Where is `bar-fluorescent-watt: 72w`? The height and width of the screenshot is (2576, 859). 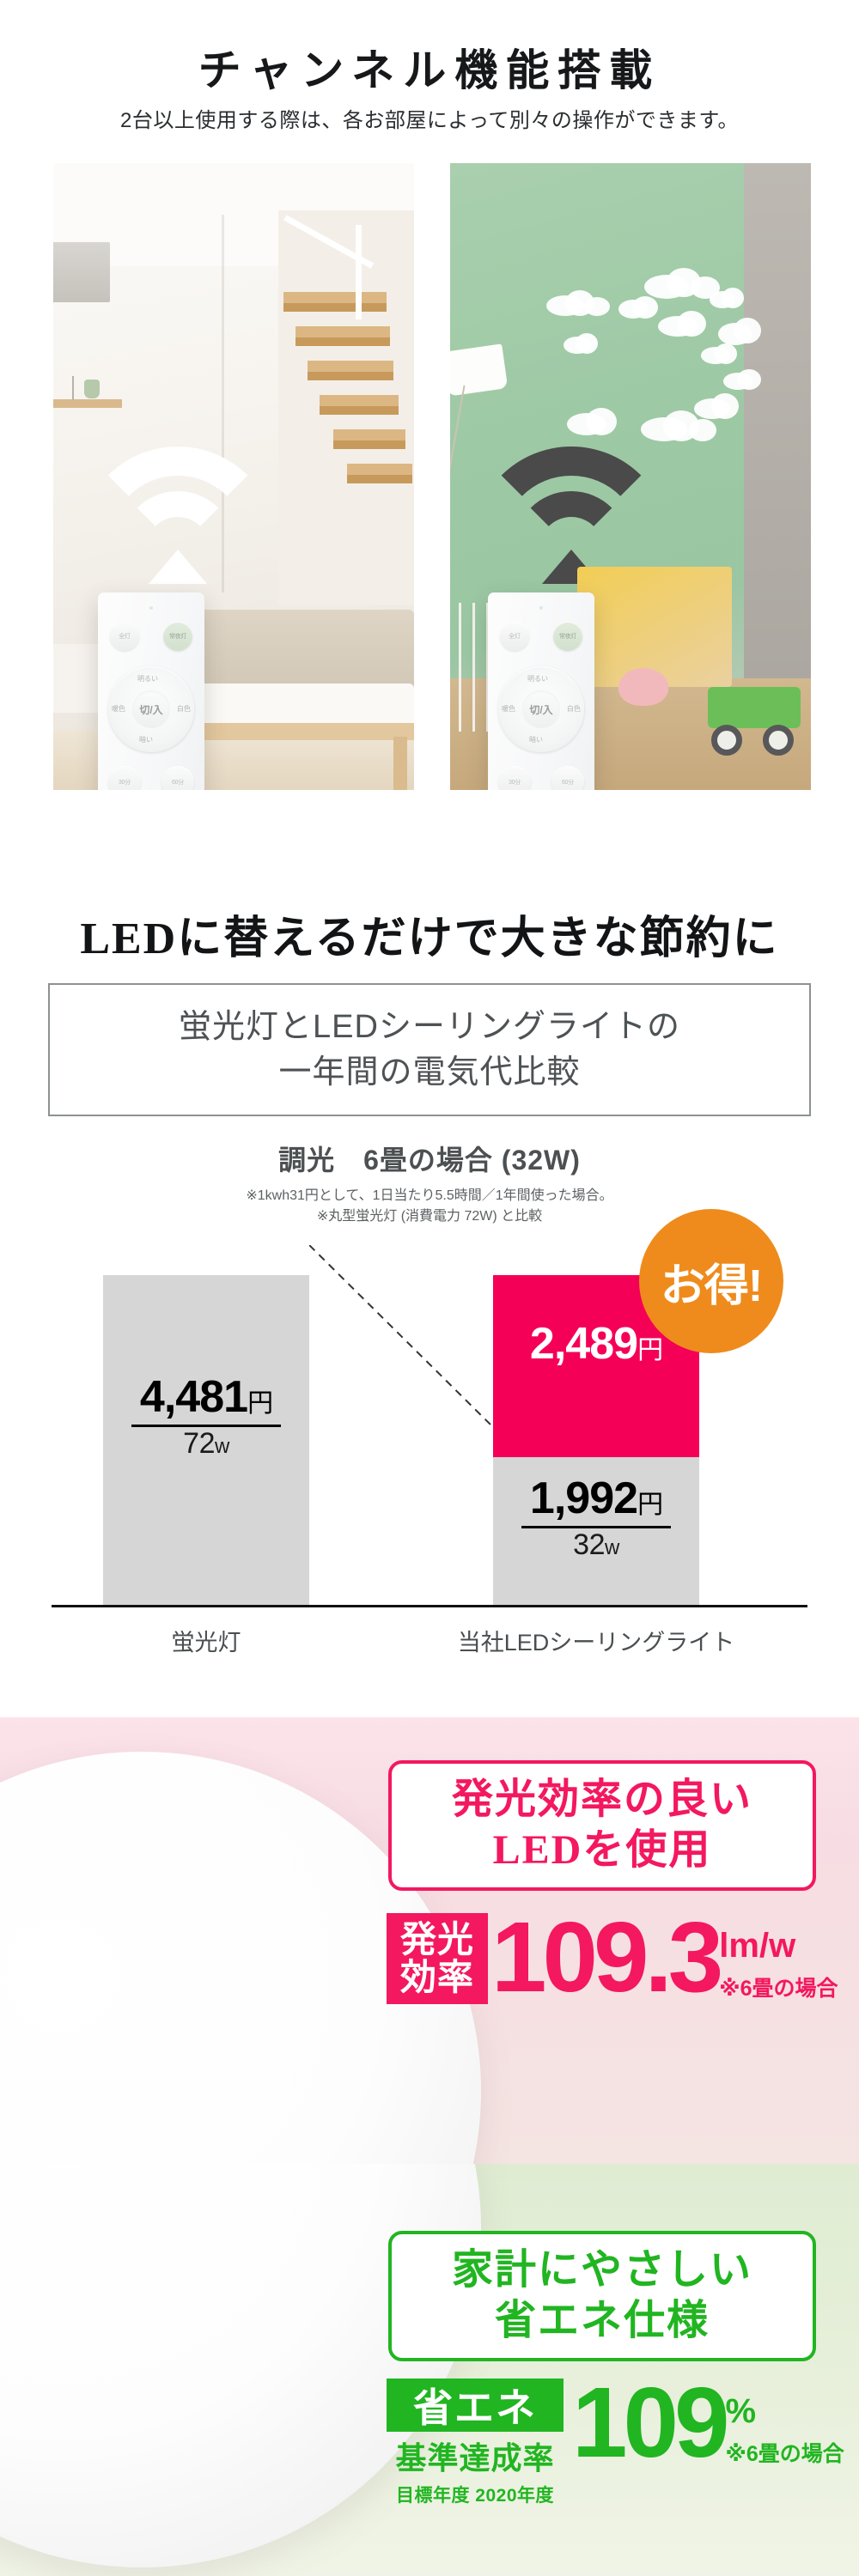 bar-fluorescent-watt: 72w is located at coordinates (206, 1444).